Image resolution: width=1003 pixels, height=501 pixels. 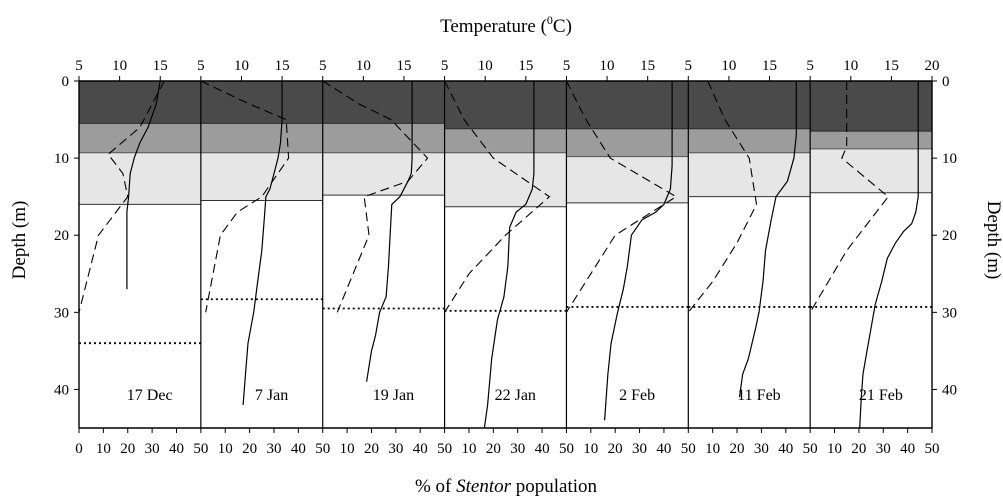 What do you see at coordinates (932, 66) in the screenshot?
I see `top-tick-label: 20` at bounding box center [932, 66].